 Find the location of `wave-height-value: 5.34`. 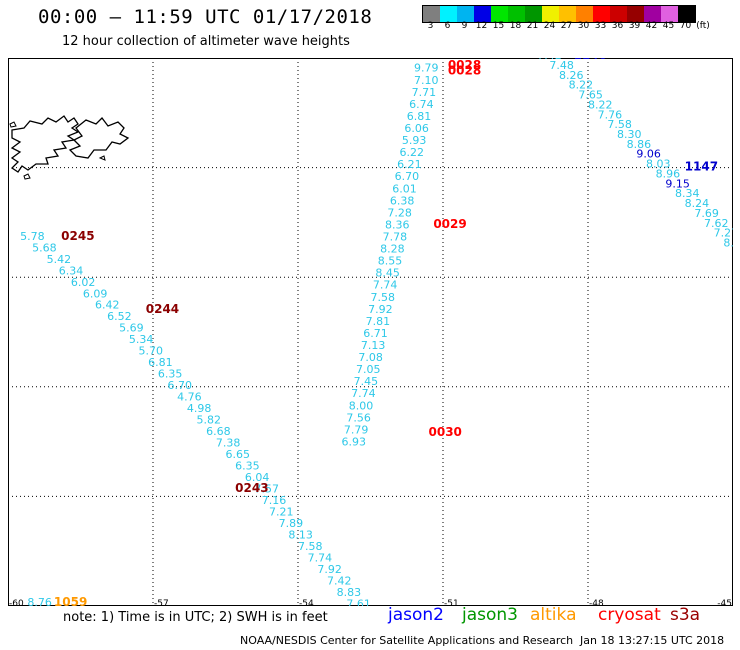

wave-height-value: 5.34 is located at coordinates (141, 339).